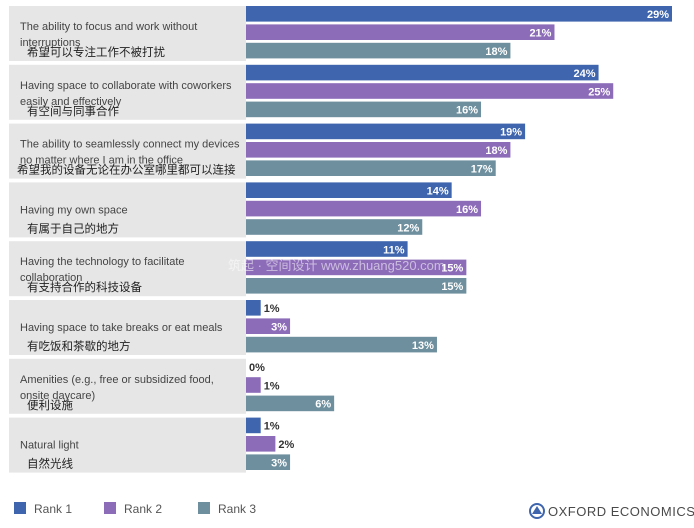 This screenshot has width=694, height=528. Describe the element at coordinates (50, 405) in the screenshot. I see `category-label-zh: 便利设施` at that location.